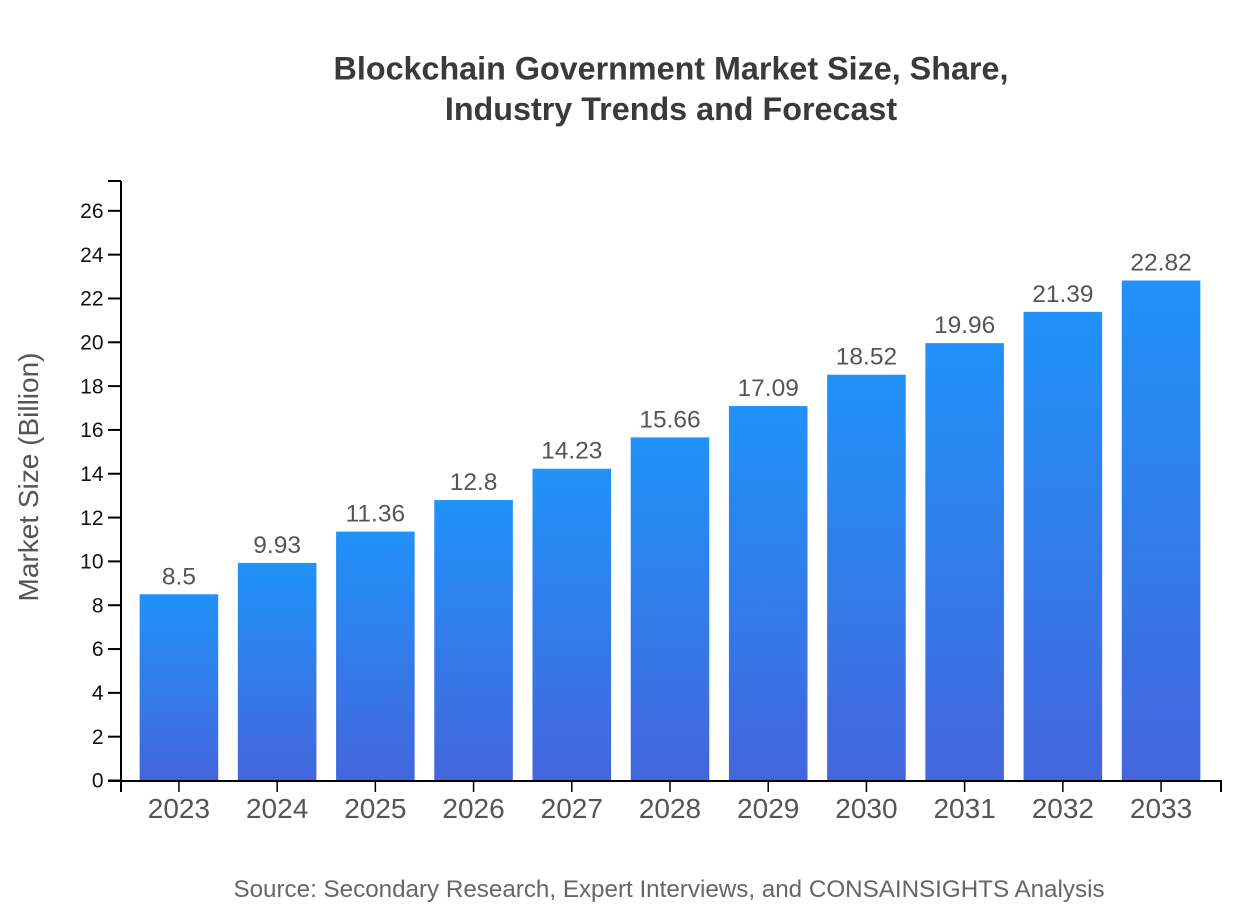 The width and height of the screenshot is (1260, 920). I want to click on svg-text: 2024, so click(277, 808).